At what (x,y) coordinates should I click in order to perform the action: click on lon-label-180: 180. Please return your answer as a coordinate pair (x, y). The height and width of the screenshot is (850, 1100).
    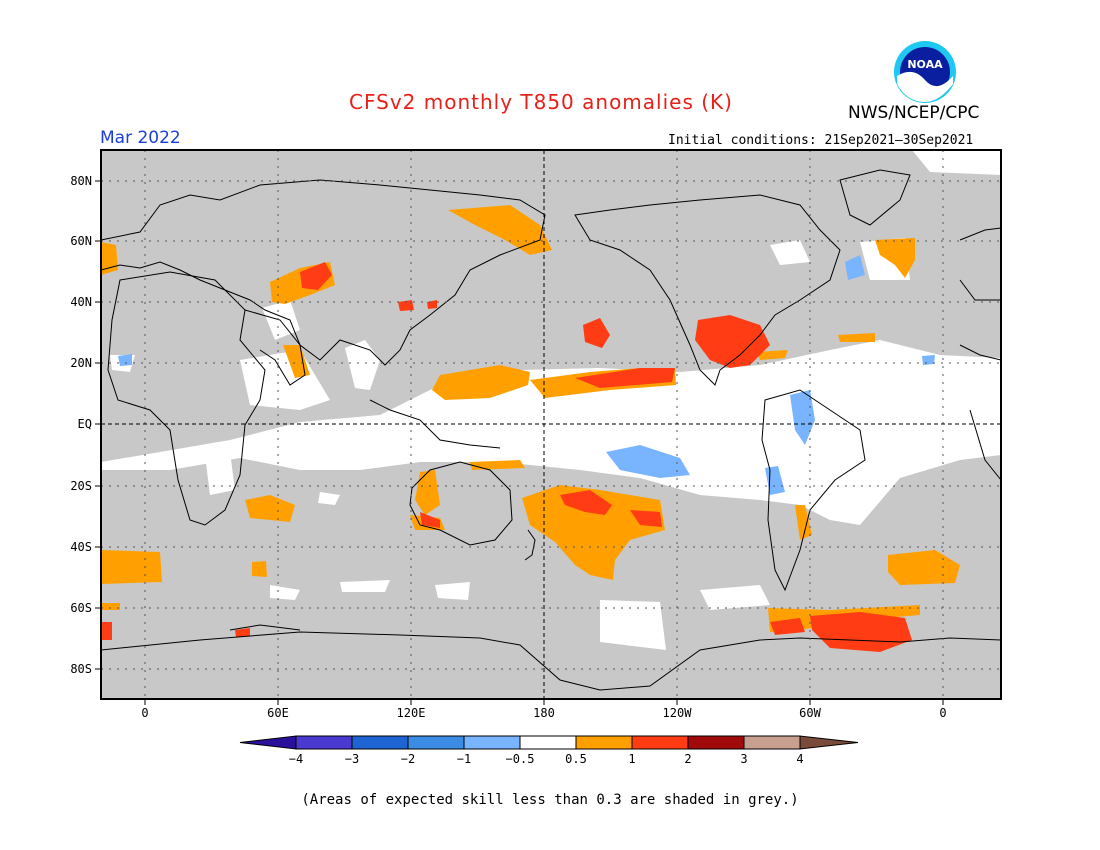
    Looking at the image, I should click on (544, 713).